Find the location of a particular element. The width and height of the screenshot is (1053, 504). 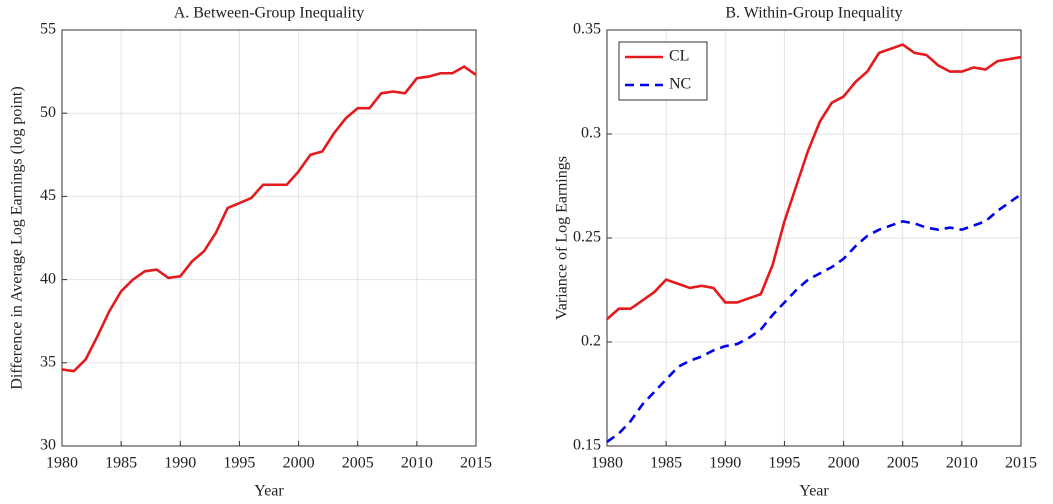

chart-title: A. Between-Group Inequality is located at coordinates (269, 13).